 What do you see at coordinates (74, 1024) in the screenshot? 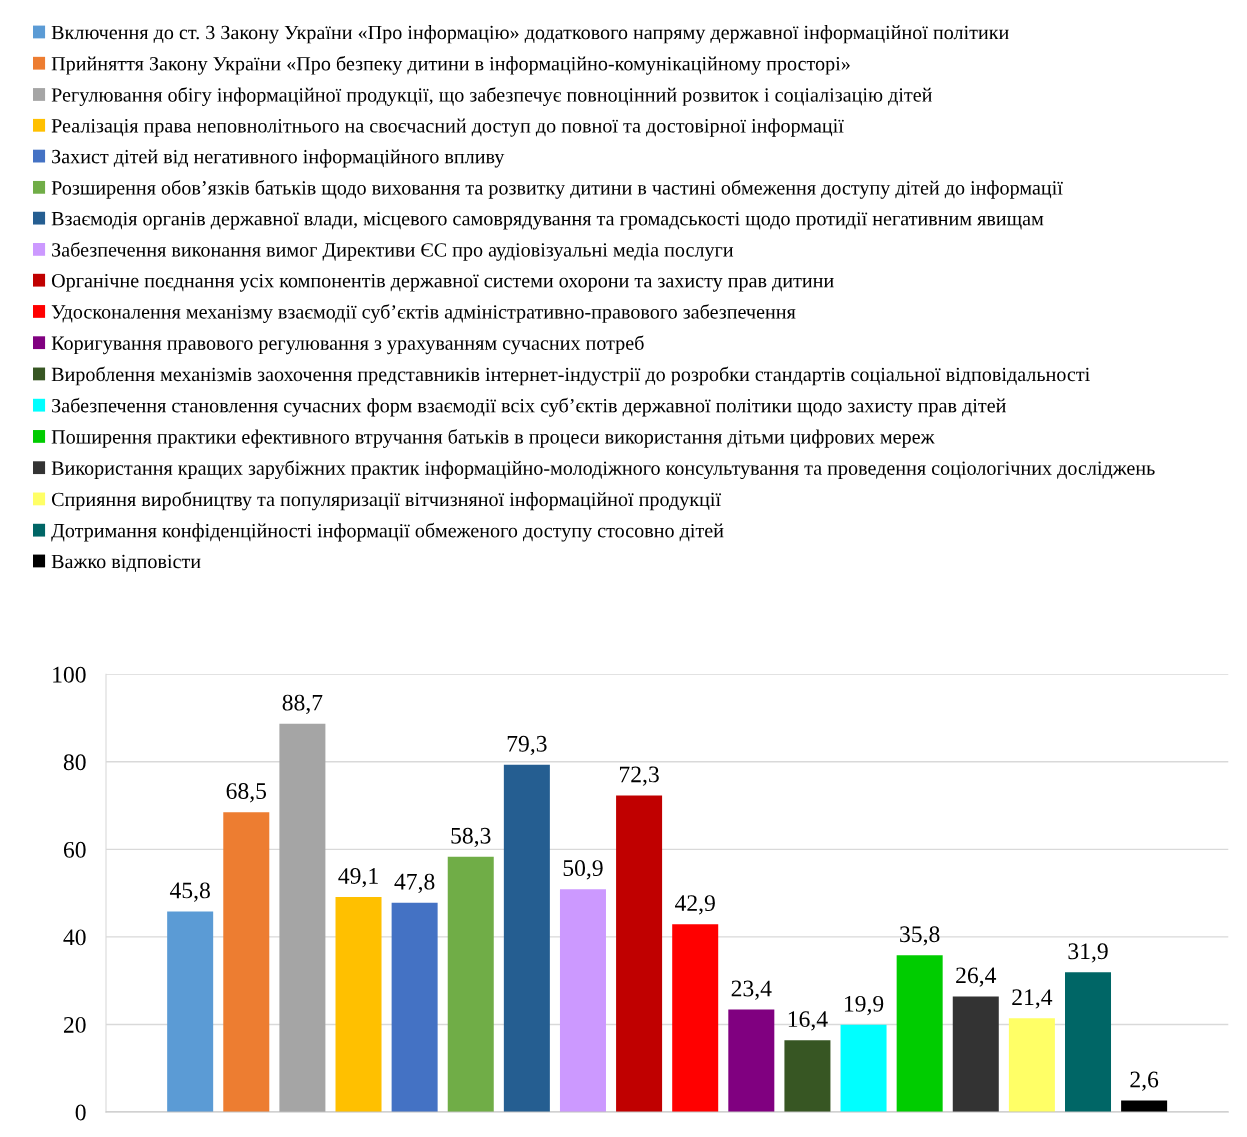
I see `y-tick-label: 20` at bounding box center [74, 1024].